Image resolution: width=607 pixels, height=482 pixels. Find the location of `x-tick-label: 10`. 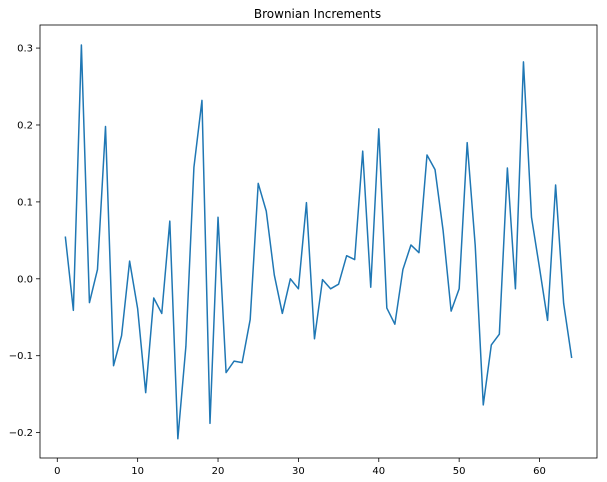

x-tick-label: 10 is located at coordinates (137, 471).